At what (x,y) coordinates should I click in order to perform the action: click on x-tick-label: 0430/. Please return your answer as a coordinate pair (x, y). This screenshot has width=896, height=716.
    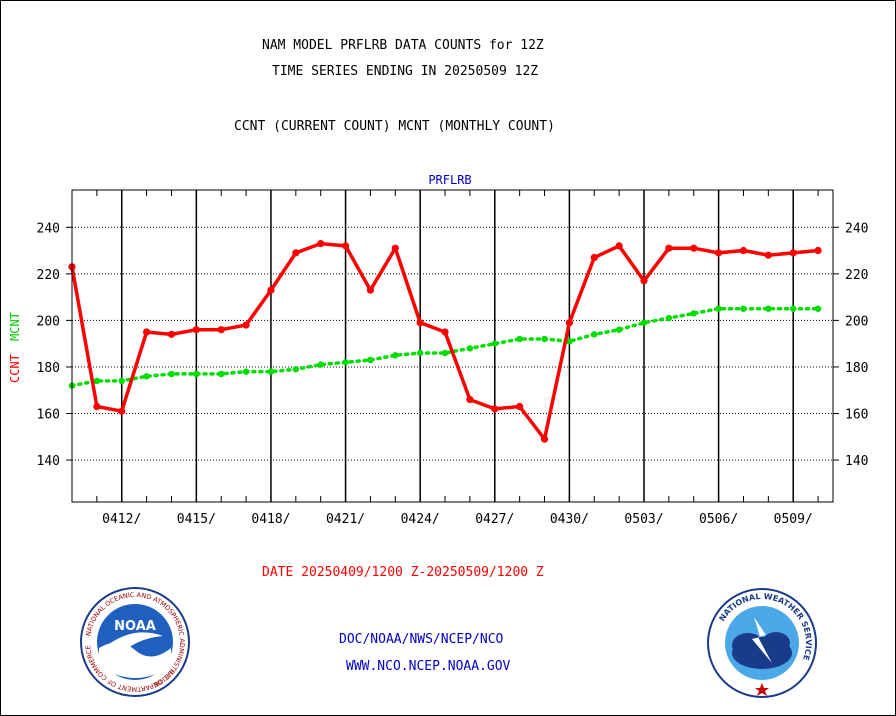
    Looking at the image, I should click on (569, 519).